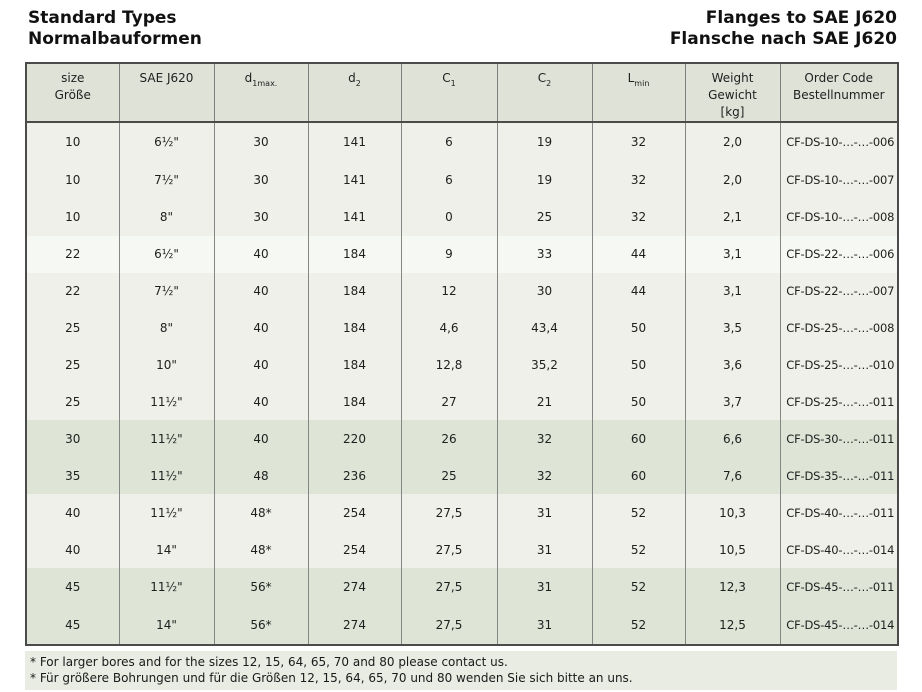  What do you see at coordinates (544, 402) in the screenshot?
I see `cell-c2: 21` at bounding box center [544, 402].